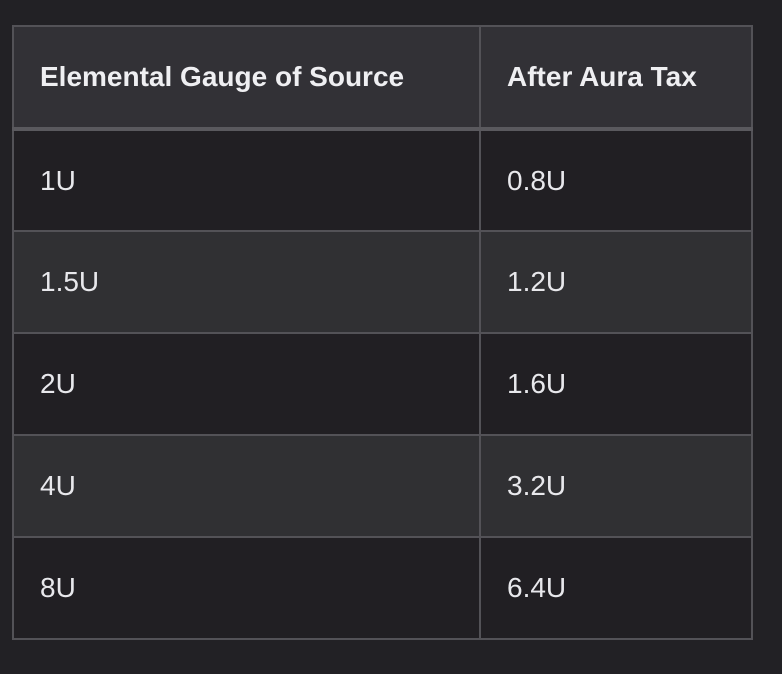 The width and height of the screenshot is (782, 674). What do you see at coordinates (246, 282) in the screenshot?
I see `cell-source-gauge: 1.5U` at bounding box center [246, 282].